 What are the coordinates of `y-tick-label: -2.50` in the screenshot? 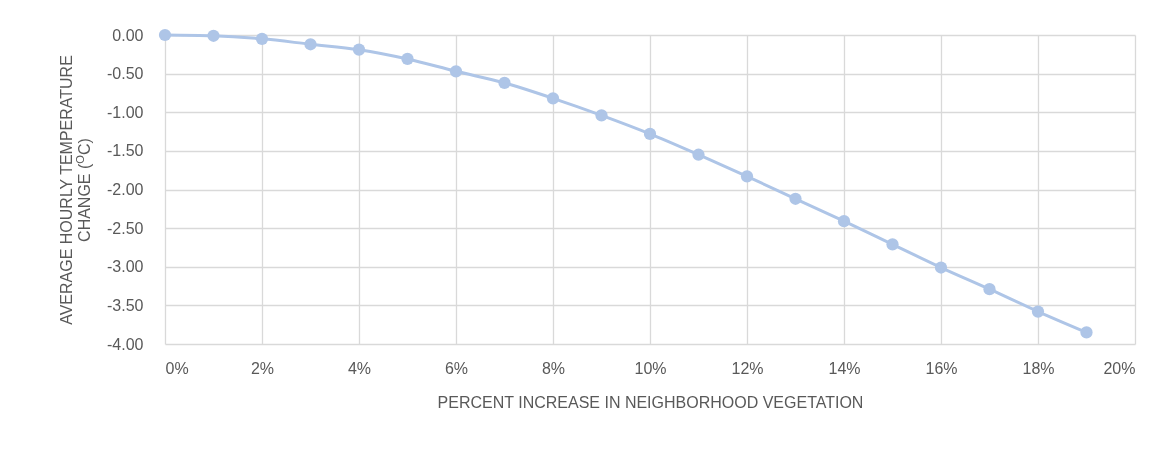 It's located at (125, 228).